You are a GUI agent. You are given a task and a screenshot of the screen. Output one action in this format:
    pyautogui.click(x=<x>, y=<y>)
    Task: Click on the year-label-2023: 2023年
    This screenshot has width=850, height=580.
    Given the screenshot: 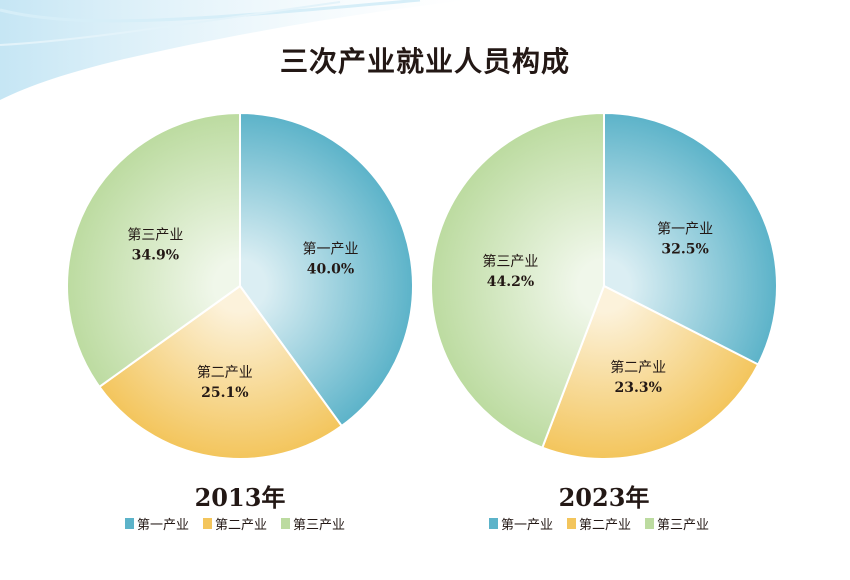 What is the action you would take?
    pyautogui.click(x=604, y=497)
    